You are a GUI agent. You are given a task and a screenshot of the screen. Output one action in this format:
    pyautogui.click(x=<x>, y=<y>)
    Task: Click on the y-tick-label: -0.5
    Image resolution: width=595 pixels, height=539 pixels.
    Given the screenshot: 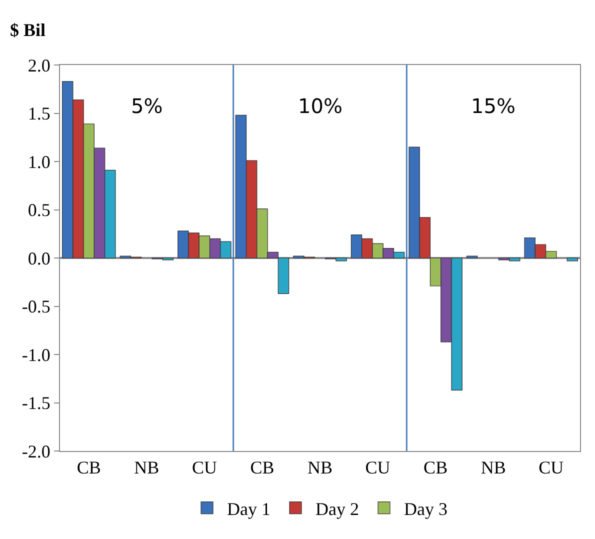 What is the action you would take?
    pyautogui.click(x=36, y=306)
    